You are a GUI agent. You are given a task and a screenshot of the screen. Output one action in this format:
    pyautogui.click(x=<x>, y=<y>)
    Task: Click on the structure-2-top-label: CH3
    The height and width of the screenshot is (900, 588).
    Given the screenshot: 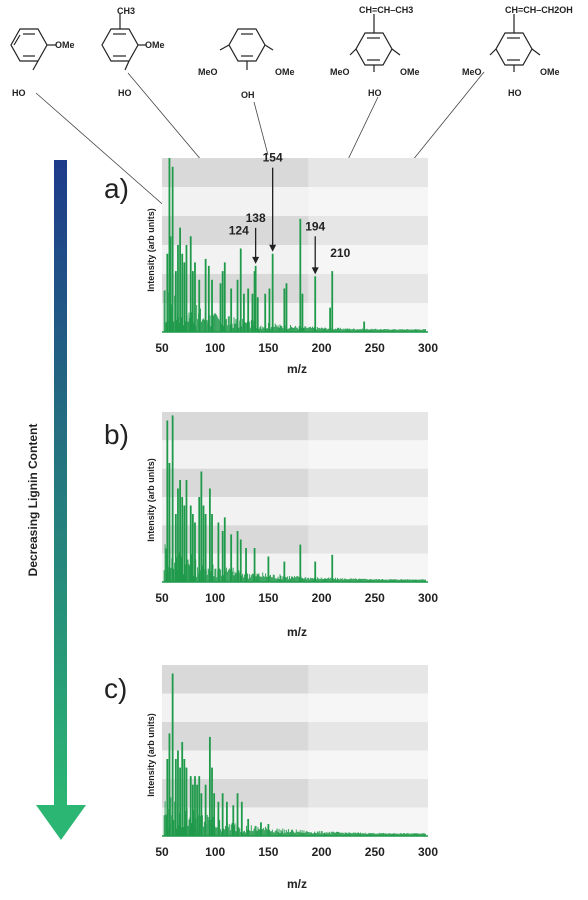 What is the action you would take?
    pyautogui.click(x=126, y=11)
    